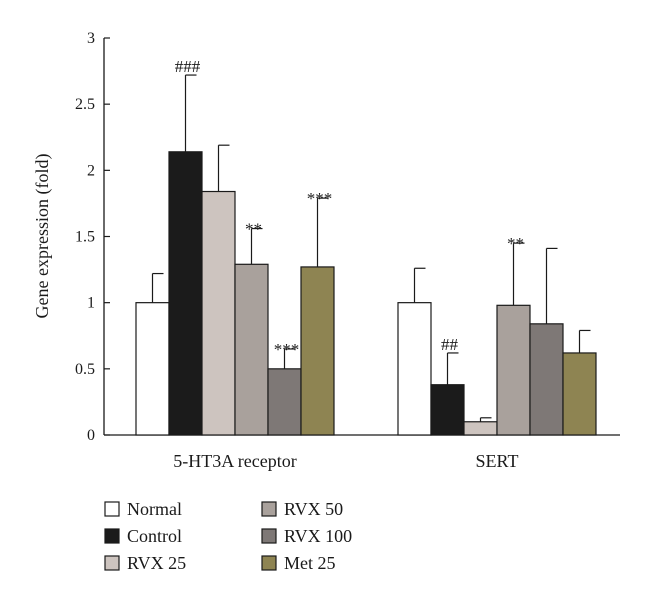 The width and height of the screenshot is (660, 606). I want to click on y-tick-label: 3, so click(91, 38).